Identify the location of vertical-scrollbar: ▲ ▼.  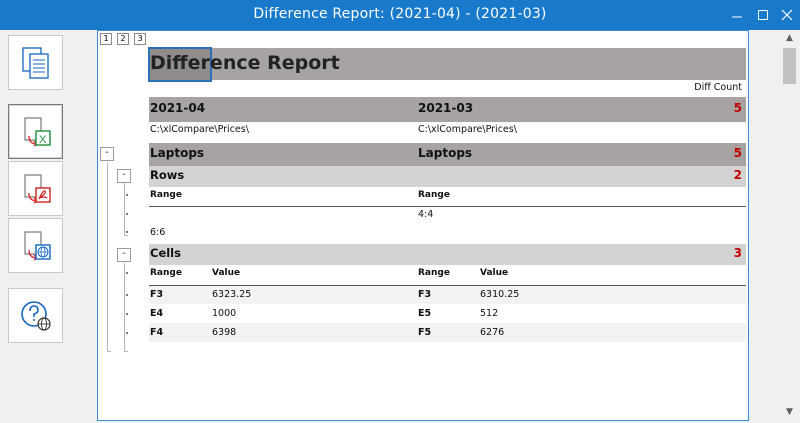
(789, 225).